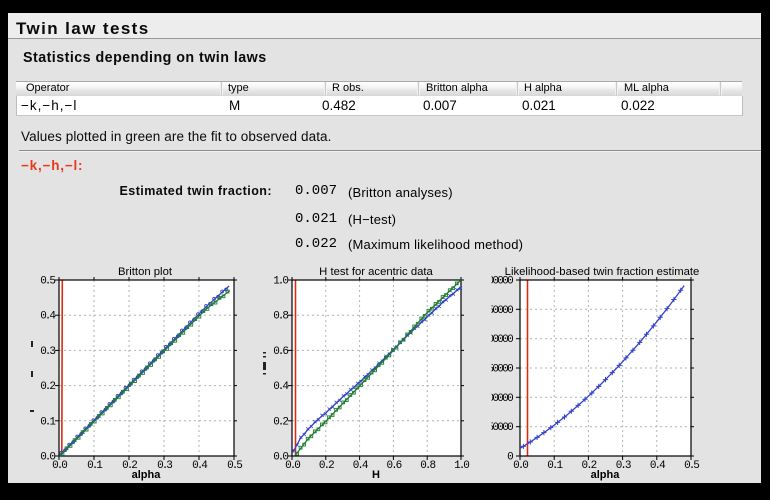 The height and width of the screenshot is (500, 770). Describe the element at coordinates (145, 272) in the screenshot. I see `svg-text: Britton plot` at that location.